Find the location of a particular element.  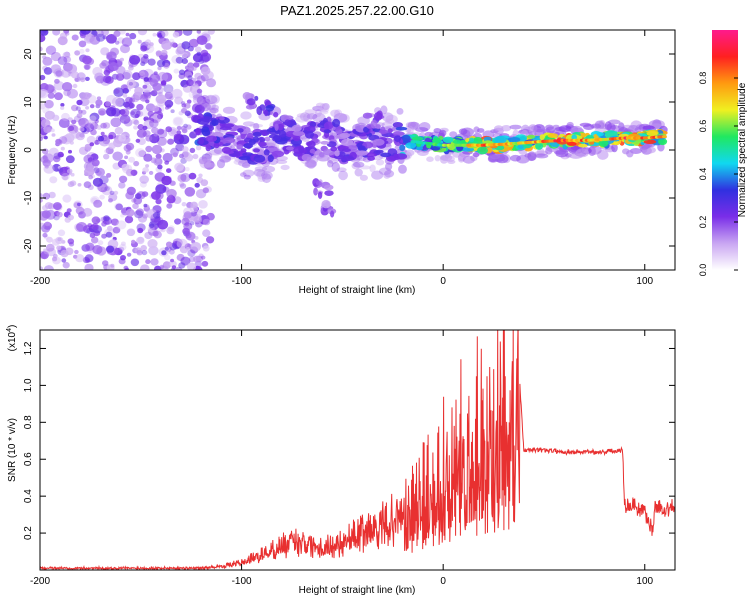

y-tick-label: 1.2 is located at coordinates (28, 348).